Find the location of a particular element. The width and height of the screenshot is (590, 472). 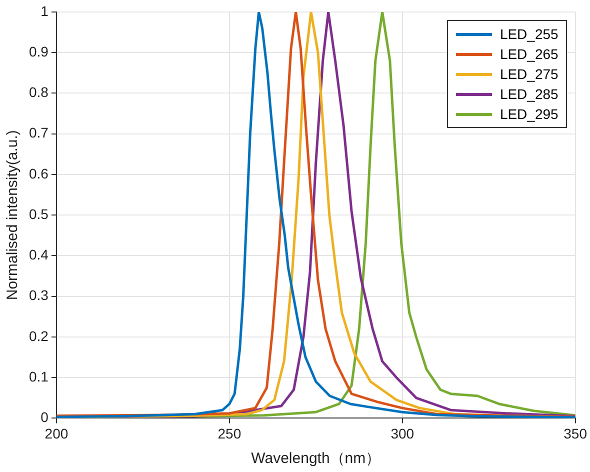

legend-label: LED_255 is located at coordinates (529, 34).